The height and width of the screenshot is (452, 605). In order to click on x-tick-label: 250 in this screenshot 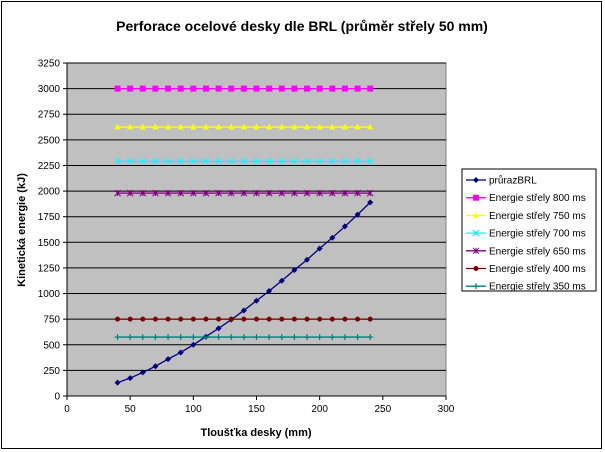, I will do `click(382, 409)`.